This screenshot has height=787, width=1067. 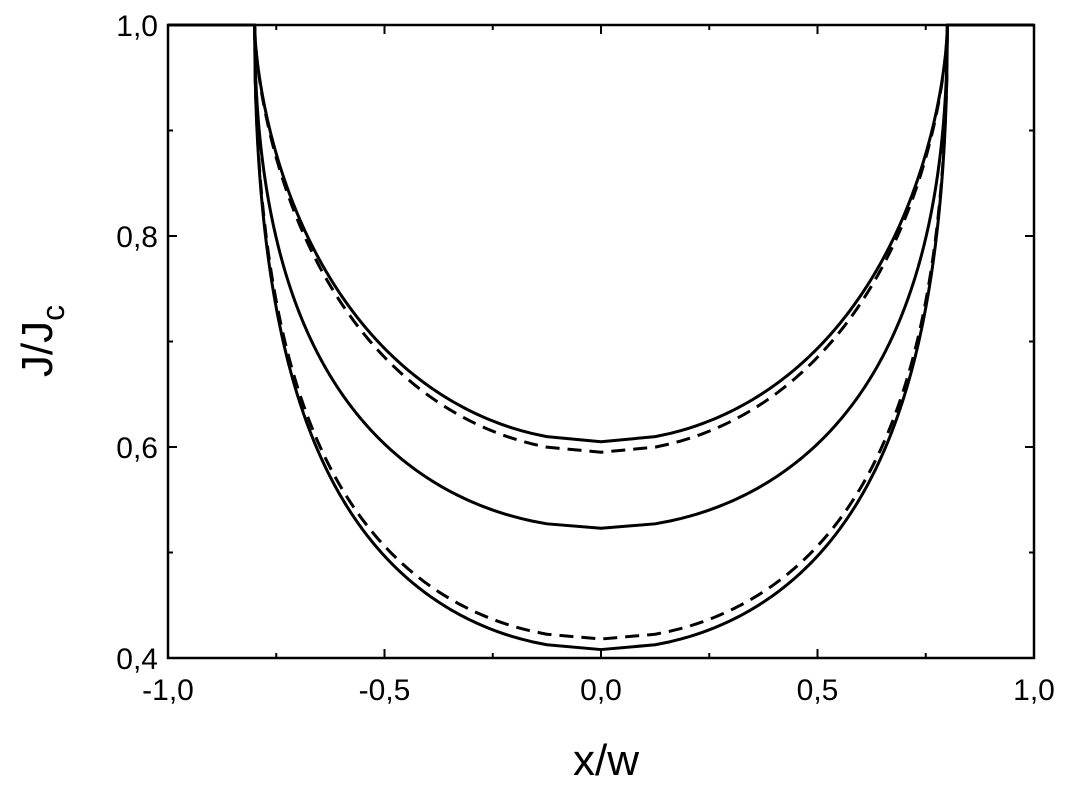 I want to click on y-axis-title: J/Jc, so click(x=42, y=341).